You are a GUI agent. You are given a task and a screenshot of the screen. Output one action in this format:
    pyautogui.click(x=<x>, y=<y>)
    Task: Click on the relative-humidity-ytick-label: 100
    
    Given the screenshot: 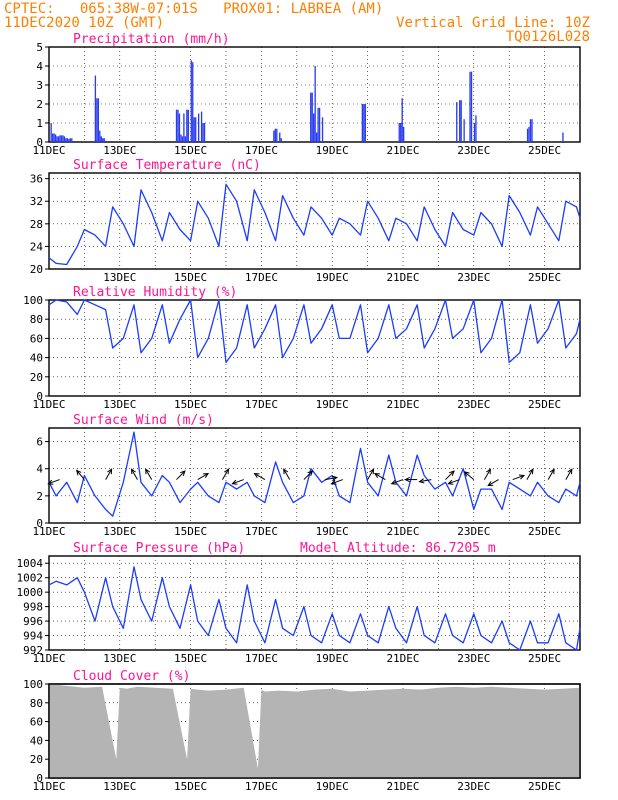 What is the action you would take?
    pyautogui.click(x=33, y=300)
    